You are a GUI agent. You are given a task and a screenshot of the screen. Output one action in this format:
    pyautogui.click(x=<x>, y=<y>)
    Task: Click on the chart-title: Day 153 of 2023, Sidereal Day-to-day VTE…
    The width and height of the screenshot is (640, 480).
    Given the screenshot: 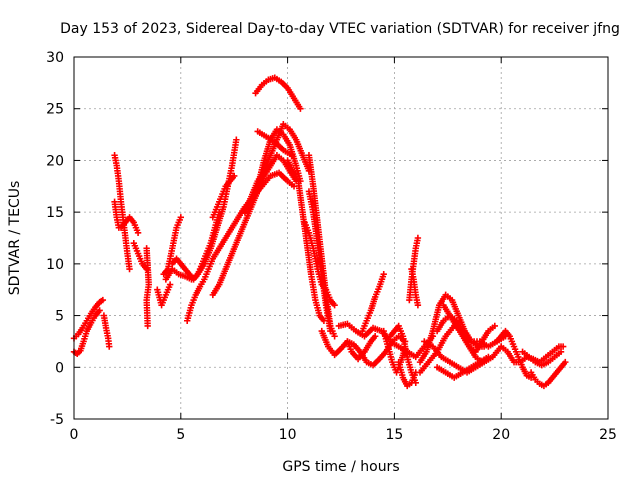 What is the action you would take?
    pyautogui.click(x=340, y=29)
    